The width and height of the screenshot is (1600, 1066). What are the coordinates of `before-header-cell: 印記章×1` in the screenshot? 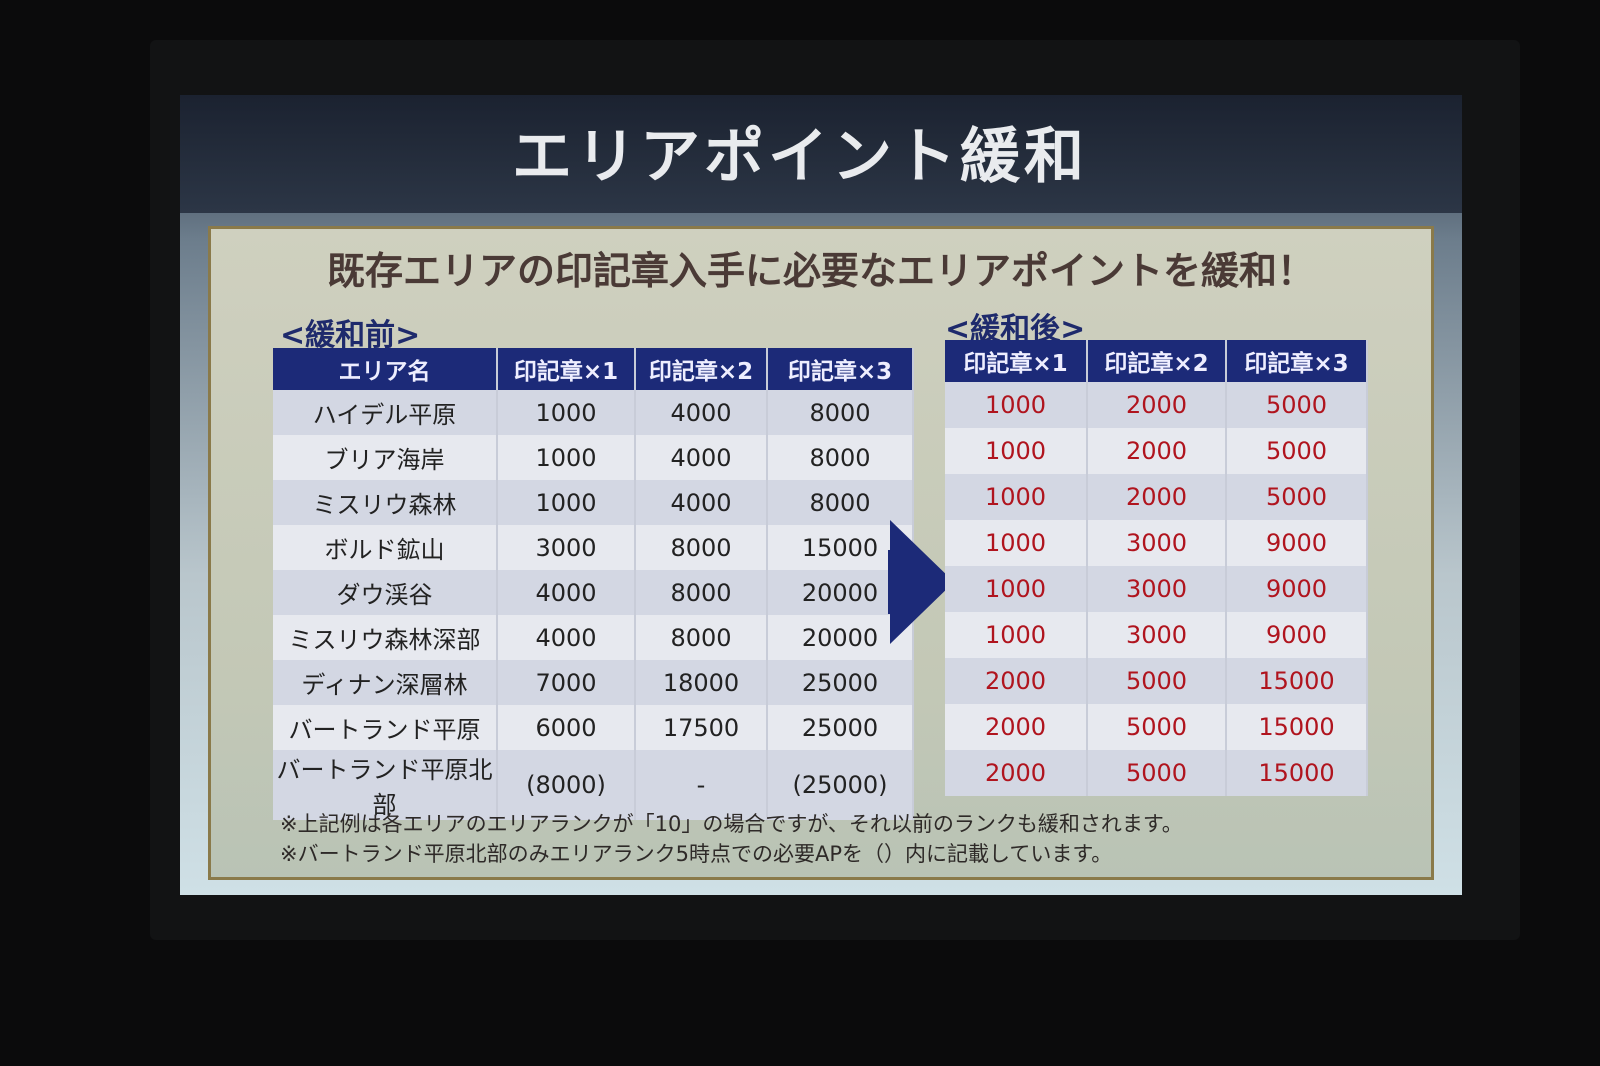 It's located at (566, 369).